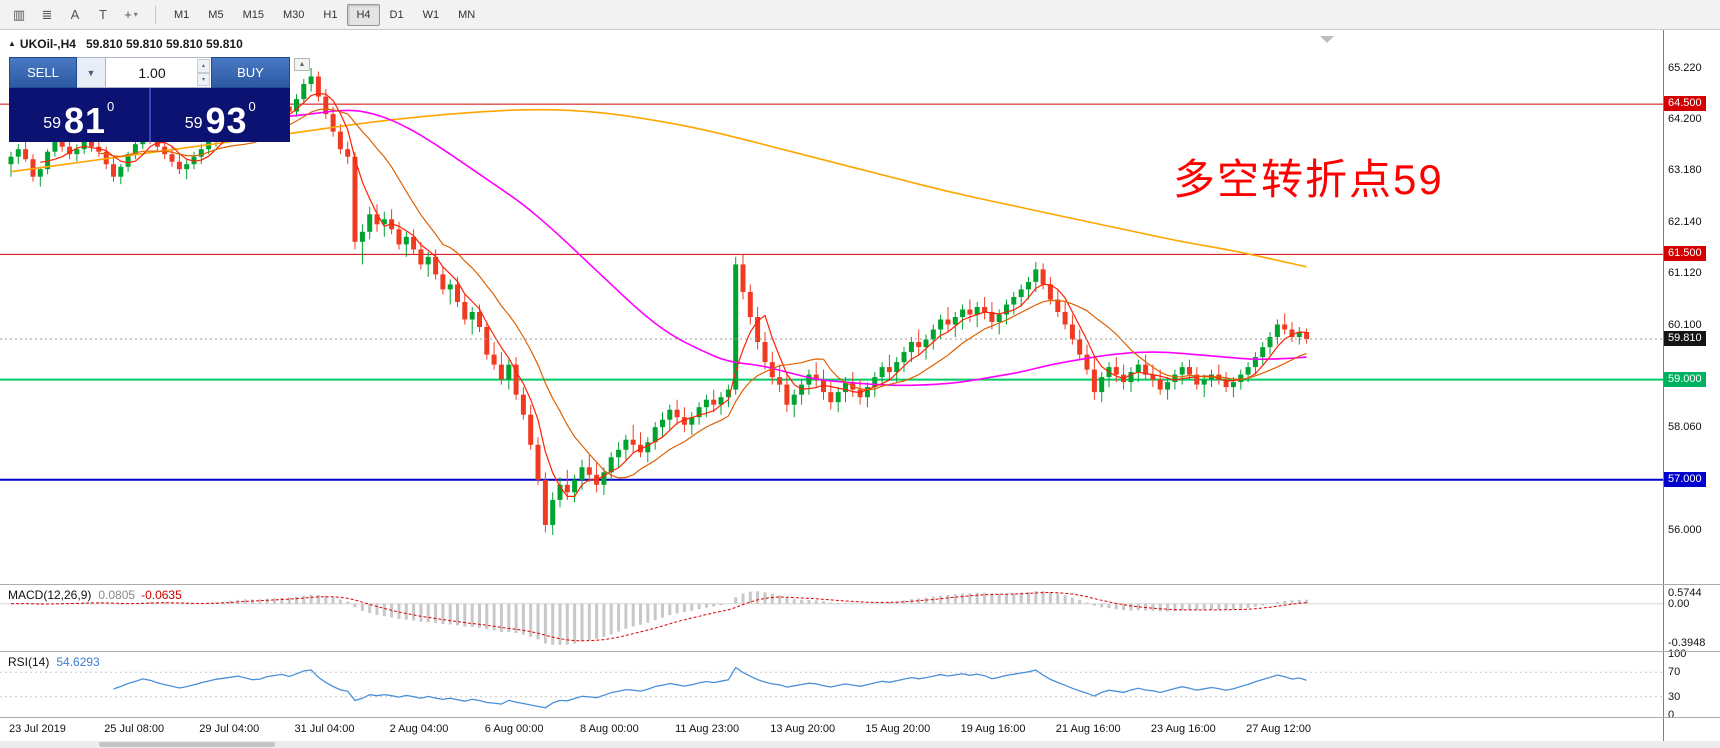  What do you see at coordinates (1685, 68) in the screenshot?
I see `price-axis-label: 65.220` at bounding box center [1685, 68].